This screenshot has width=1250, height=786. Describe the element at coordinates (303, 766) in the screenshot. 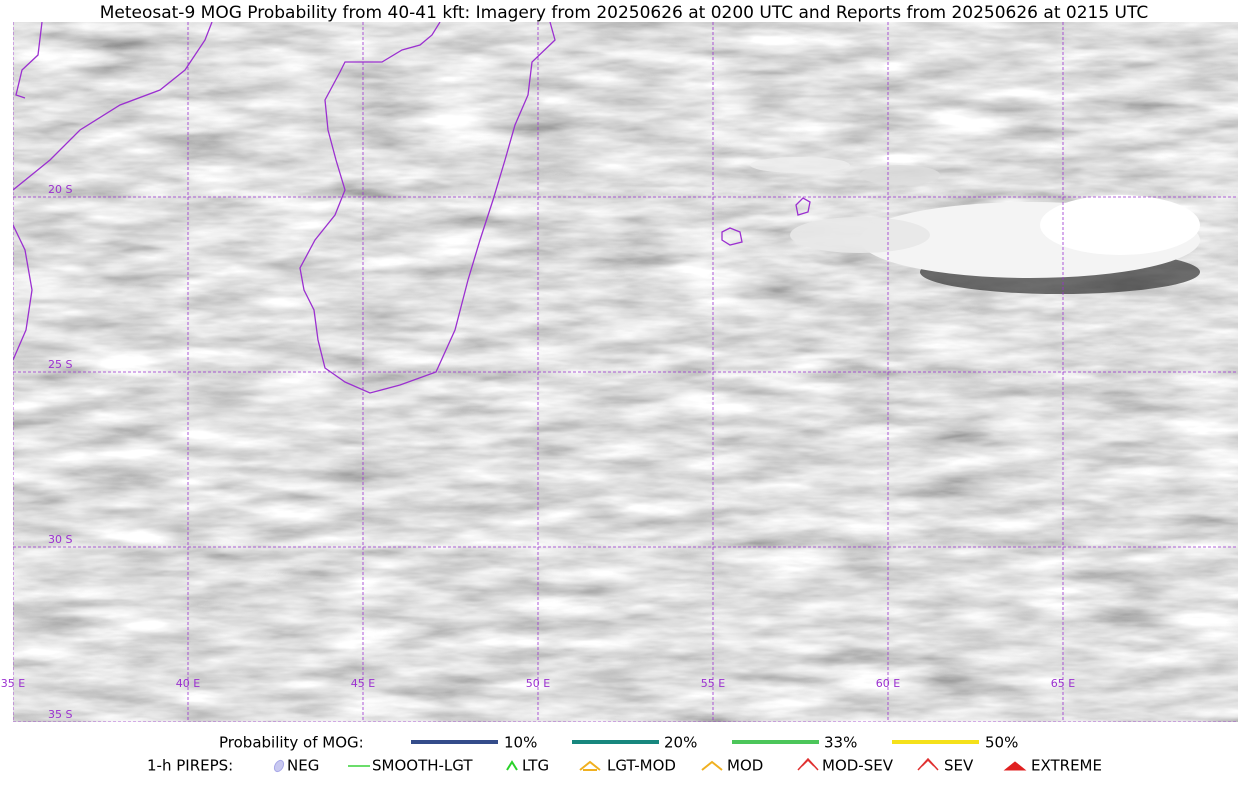

I see `legend-label: NEG` at that location.